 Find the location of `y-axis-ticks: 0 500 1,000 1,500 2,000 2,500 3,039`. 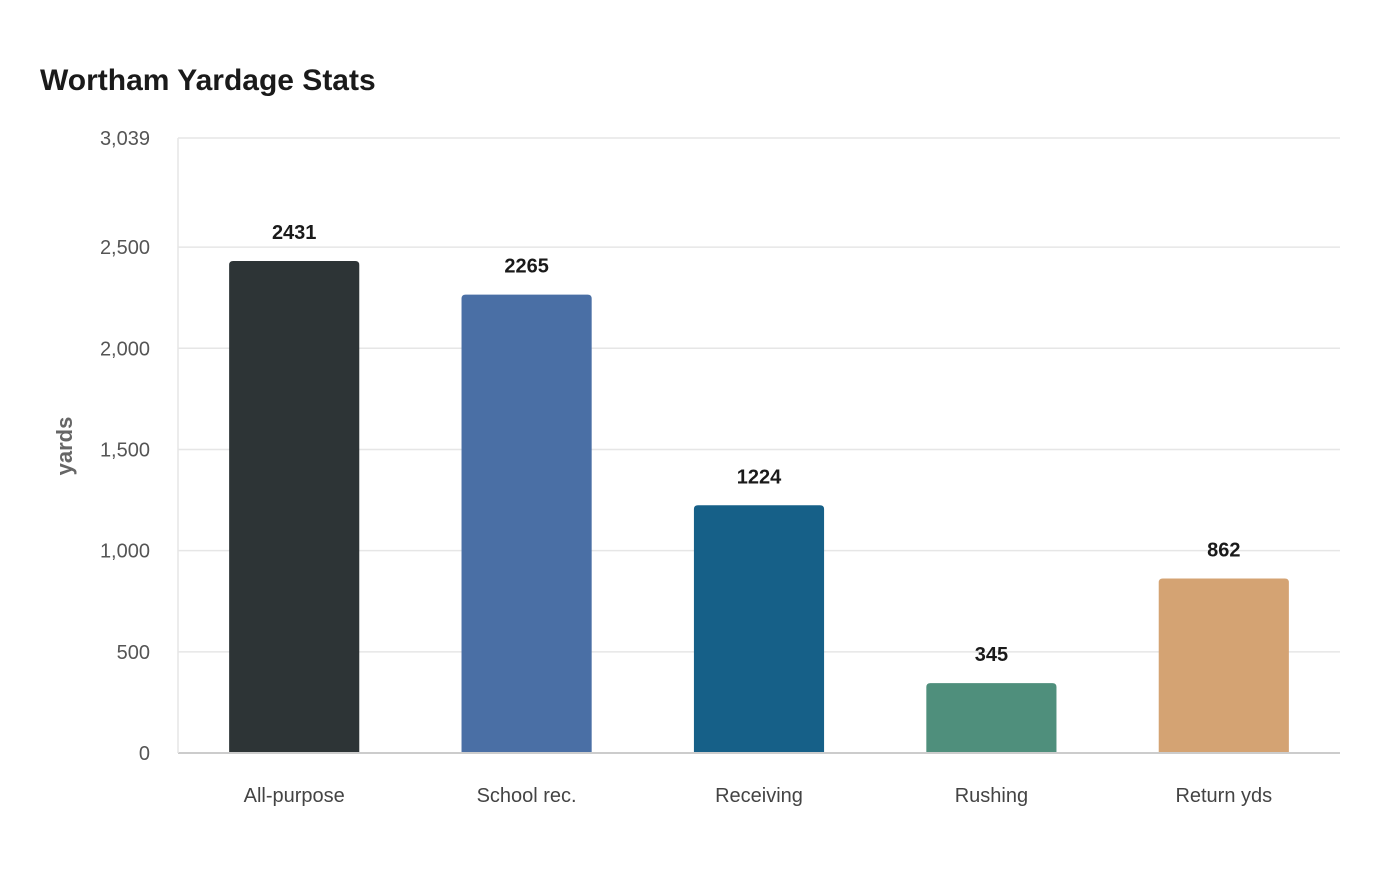

y-axis-ticks: 0 500 1,000 1,500 2,000 2,500 3,039 is located at coordinates (125, 446).